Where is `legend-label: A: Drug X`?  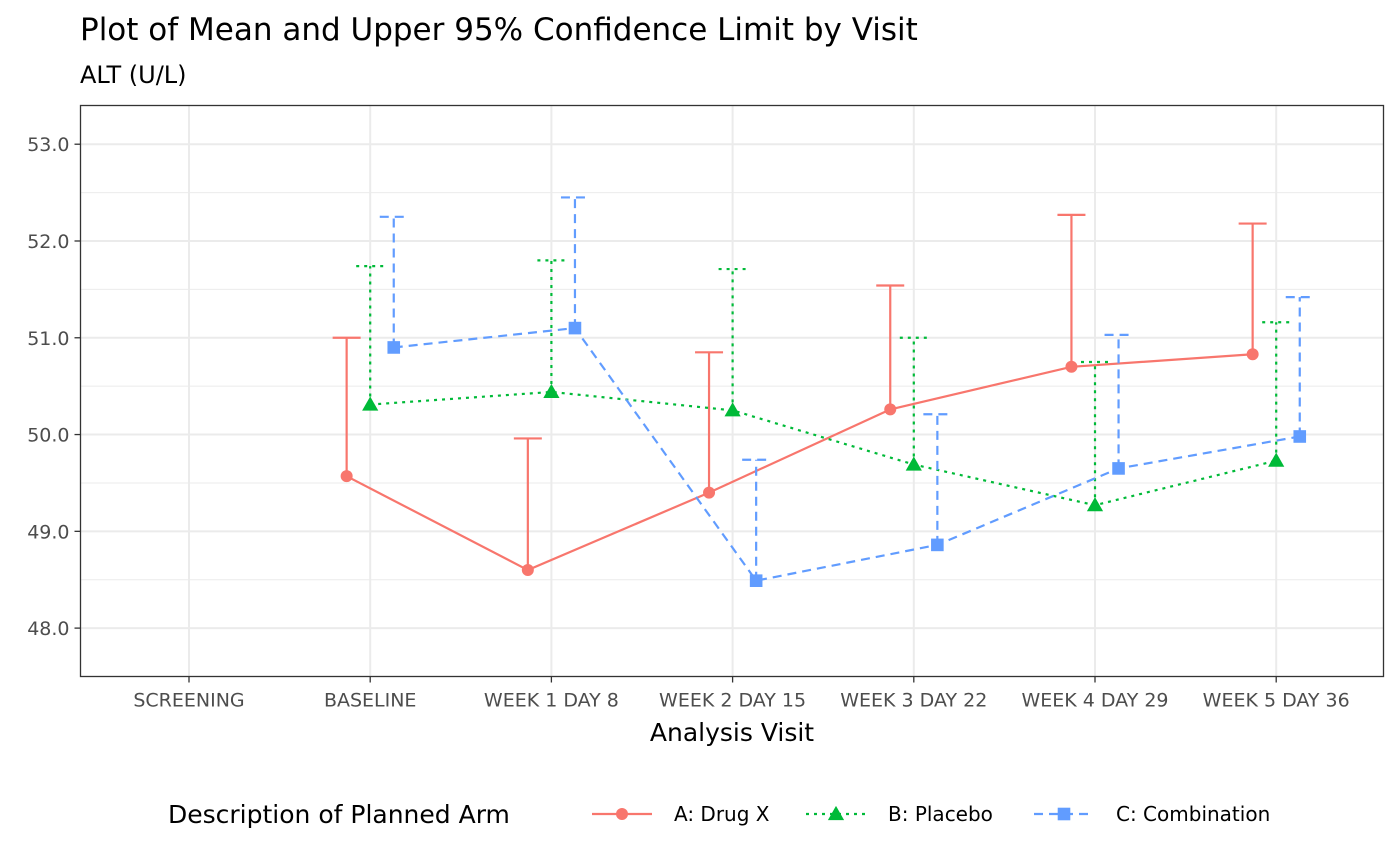 legend-label: A: Drug X is located at coordinates (722, 814).